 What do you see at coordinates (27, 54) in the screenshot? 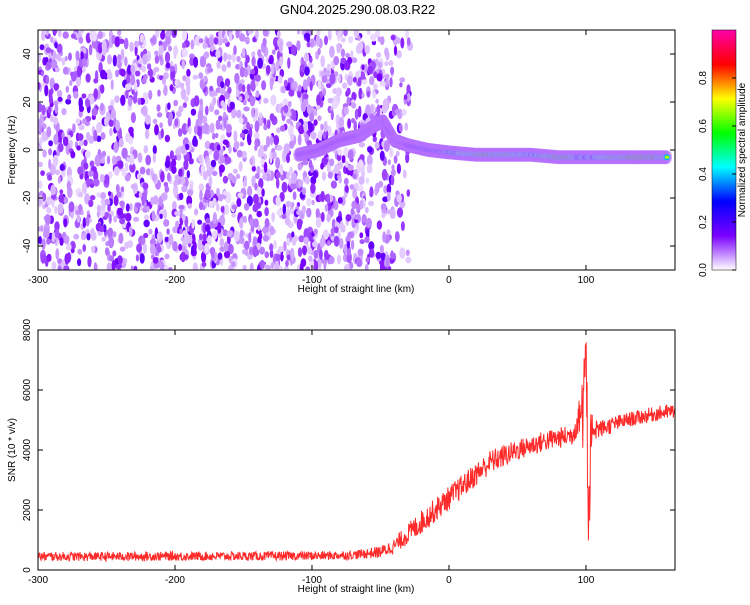
I see `y-tick-label: 40` at bounding box center [27, 54].